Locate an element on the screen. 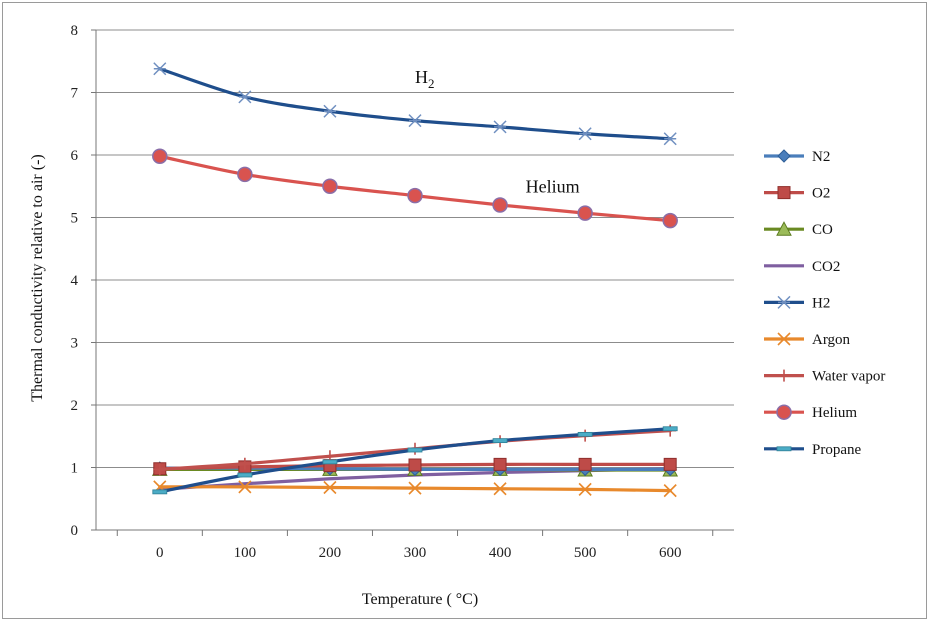  y-tick-label-7: 7 is located at coordinates (75, 94).